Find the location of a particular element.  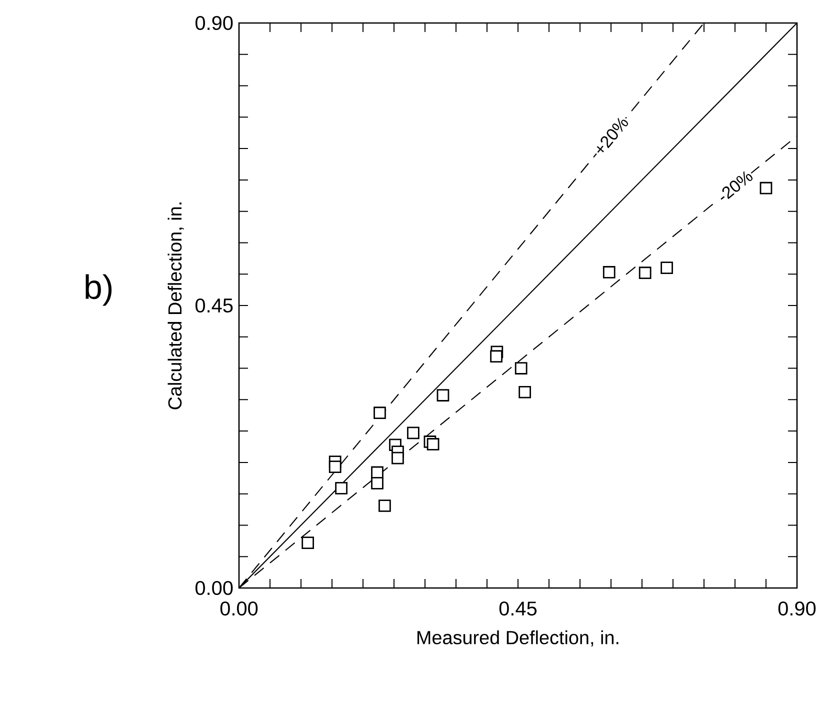

x-tick-label: 0.45 is located at coordinates (518, 608).